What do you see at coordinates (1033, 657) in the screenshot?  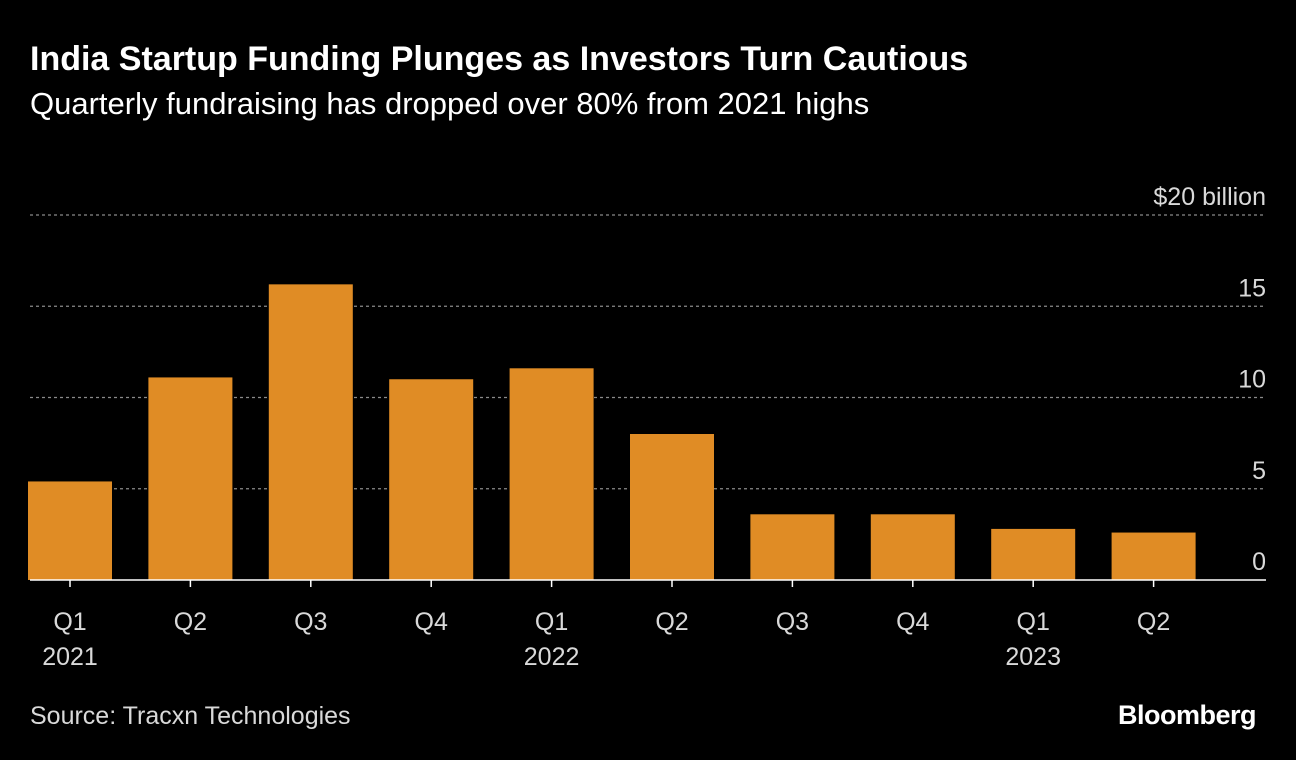 I see `x-year-label: 2023` at bounding box center [1033, 657].